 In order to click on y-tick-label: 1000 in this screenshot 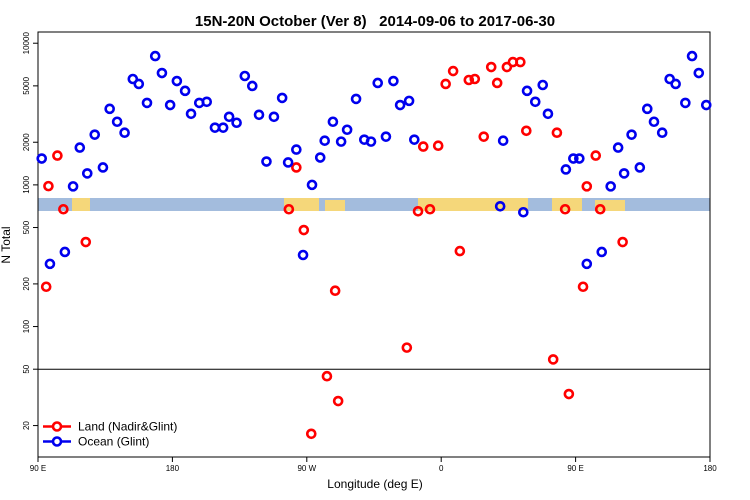, I will do `click(26, 184)`.